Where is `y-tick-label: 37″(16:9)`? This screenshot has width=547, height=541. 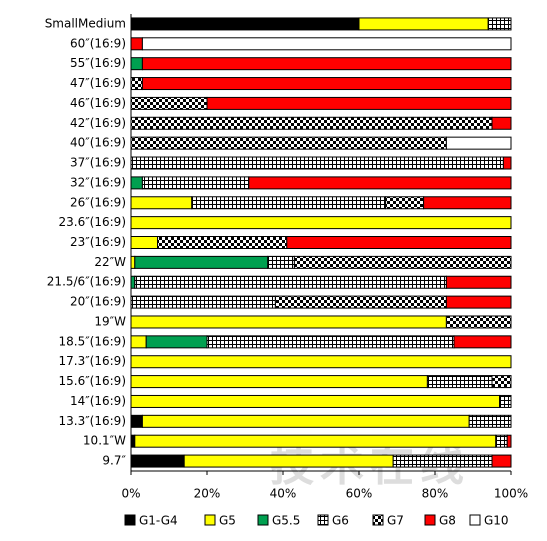 y-tick-label: 37″(16:9) is located at coordinates (98, 163).